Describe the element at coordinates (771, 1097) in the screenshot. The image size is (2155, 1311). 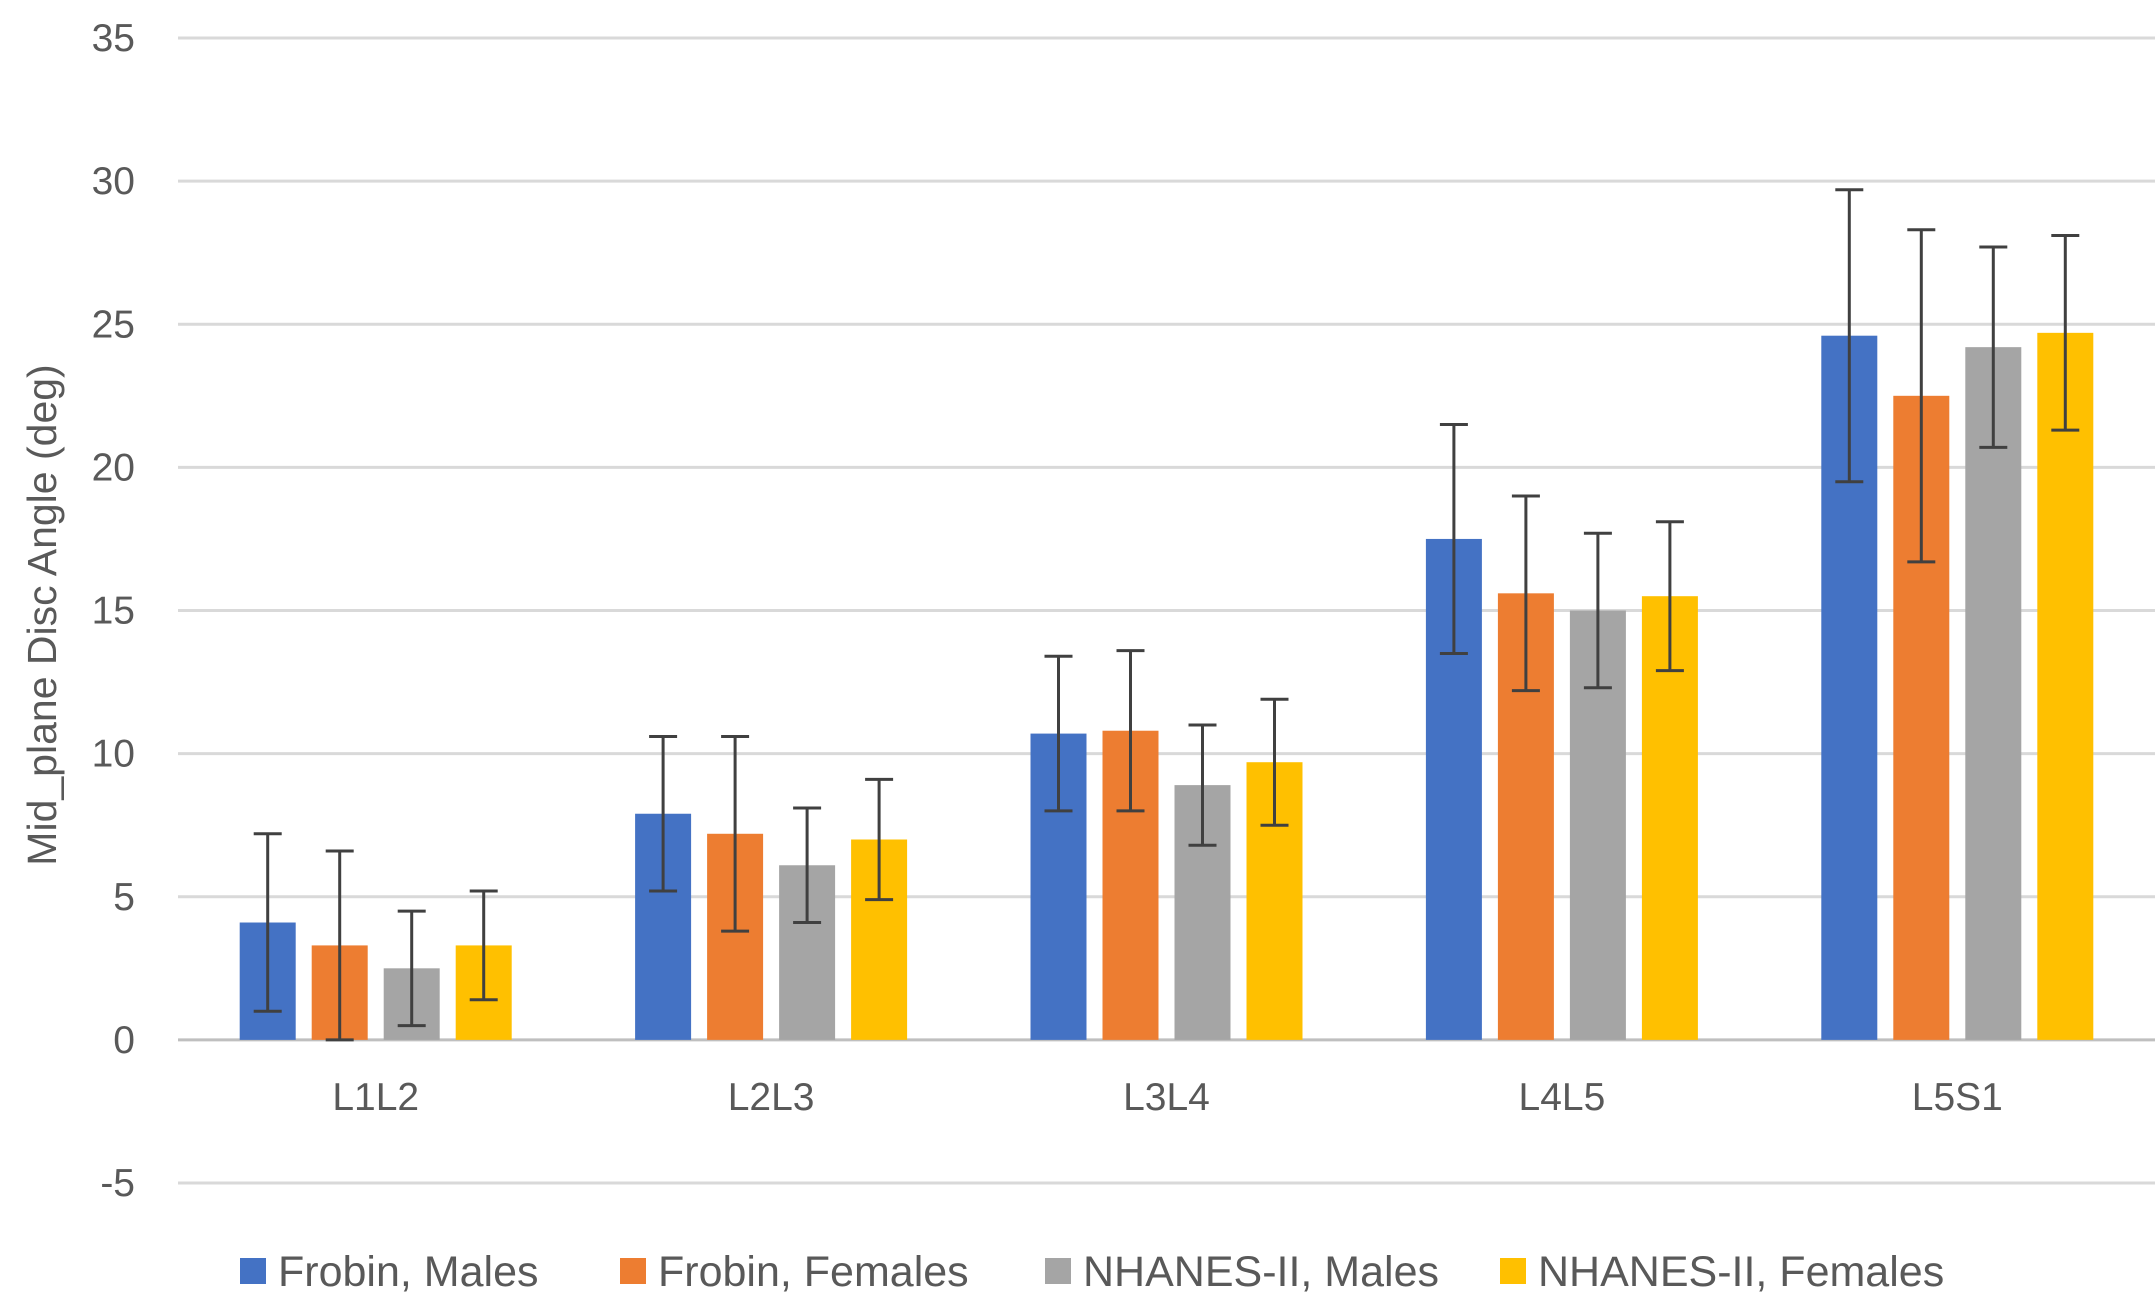
I see `x-tick-label: L2L3` at that location.